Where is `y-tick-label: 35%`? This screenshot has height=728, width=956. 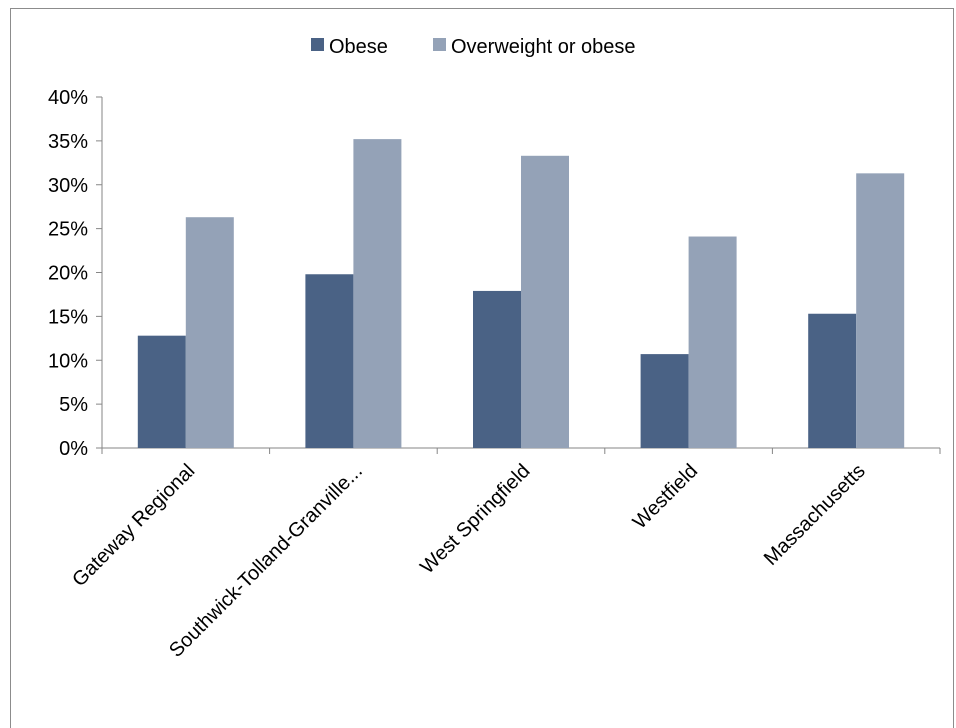 y-tick-label: 35% is located at coordinates (68, 142).